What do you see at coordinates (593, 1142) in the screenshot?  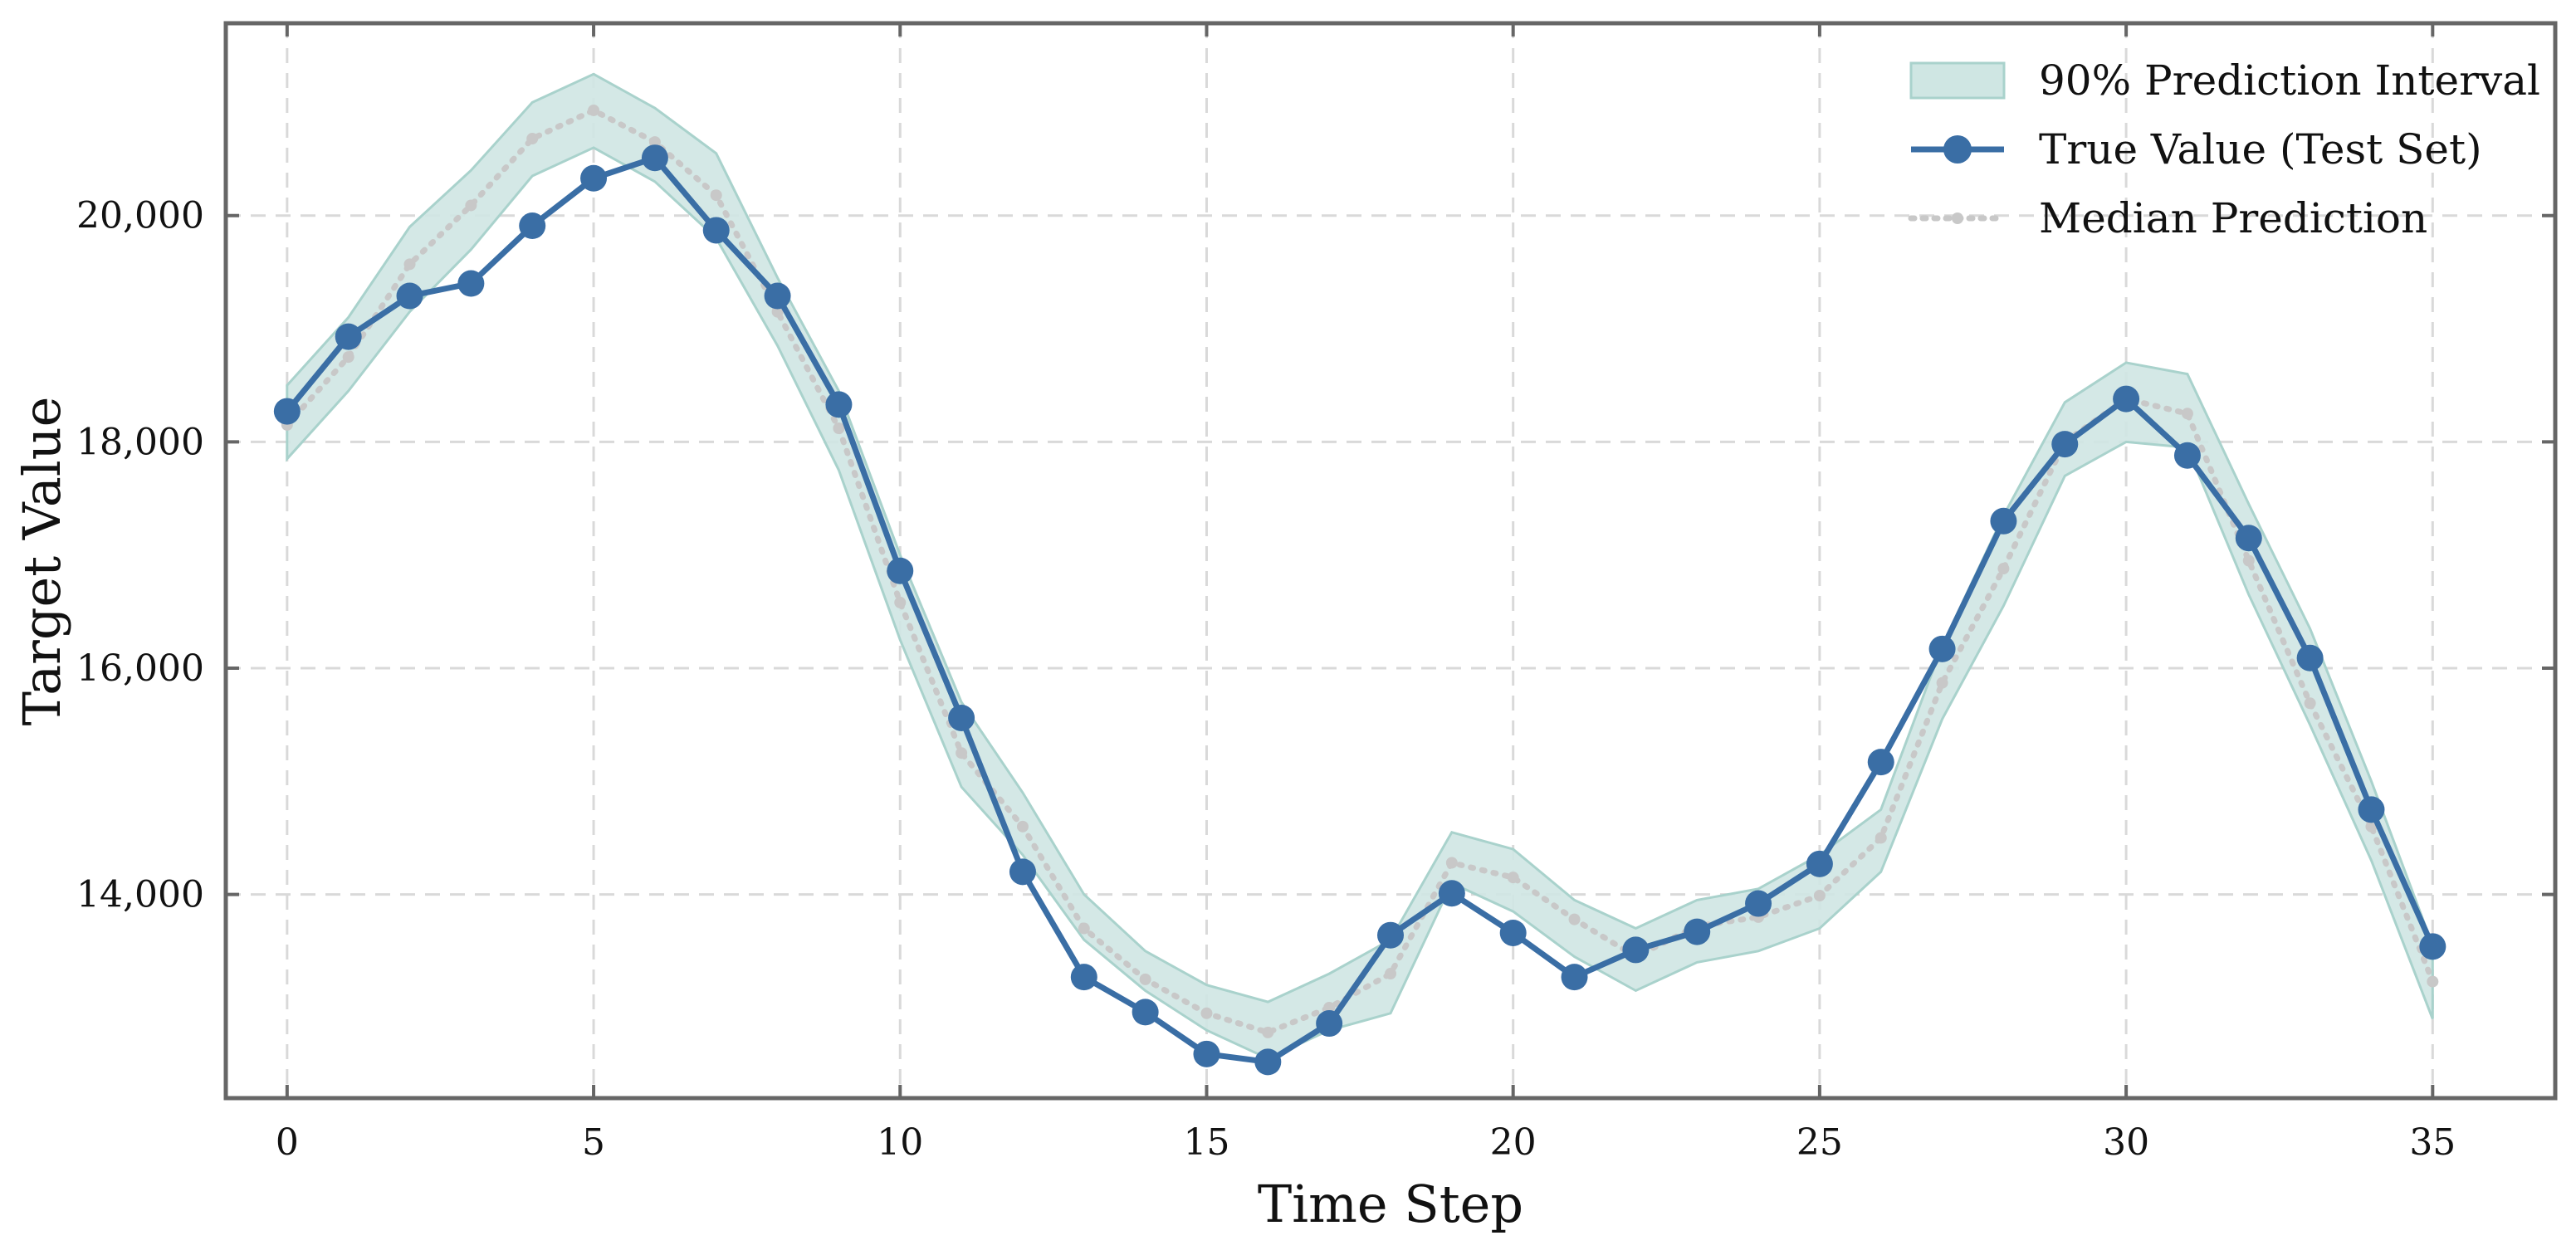 I see `x-tick-label: 5` at bounding box center [593, 1142].